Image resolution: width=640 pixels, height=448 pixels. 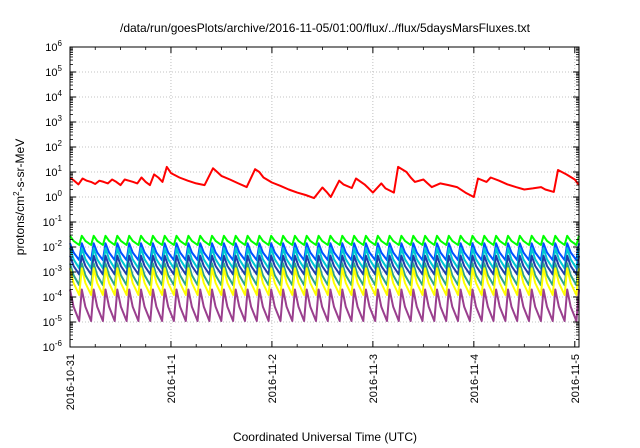 What do you see at coordinates (53, 271) in the screenshot?
I see `y-tick-label: 10⁻³` at bounding box center [53, 271].